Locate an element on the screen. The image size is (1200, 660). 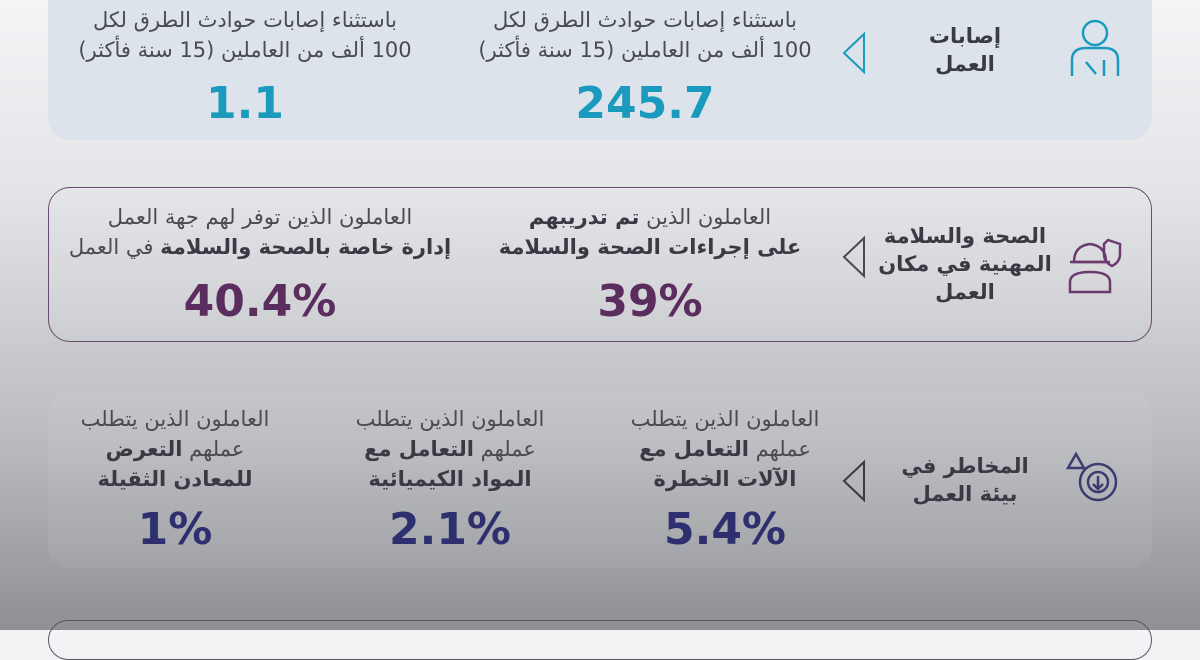
stat-value: 39% is located at coordinates (650, 301).